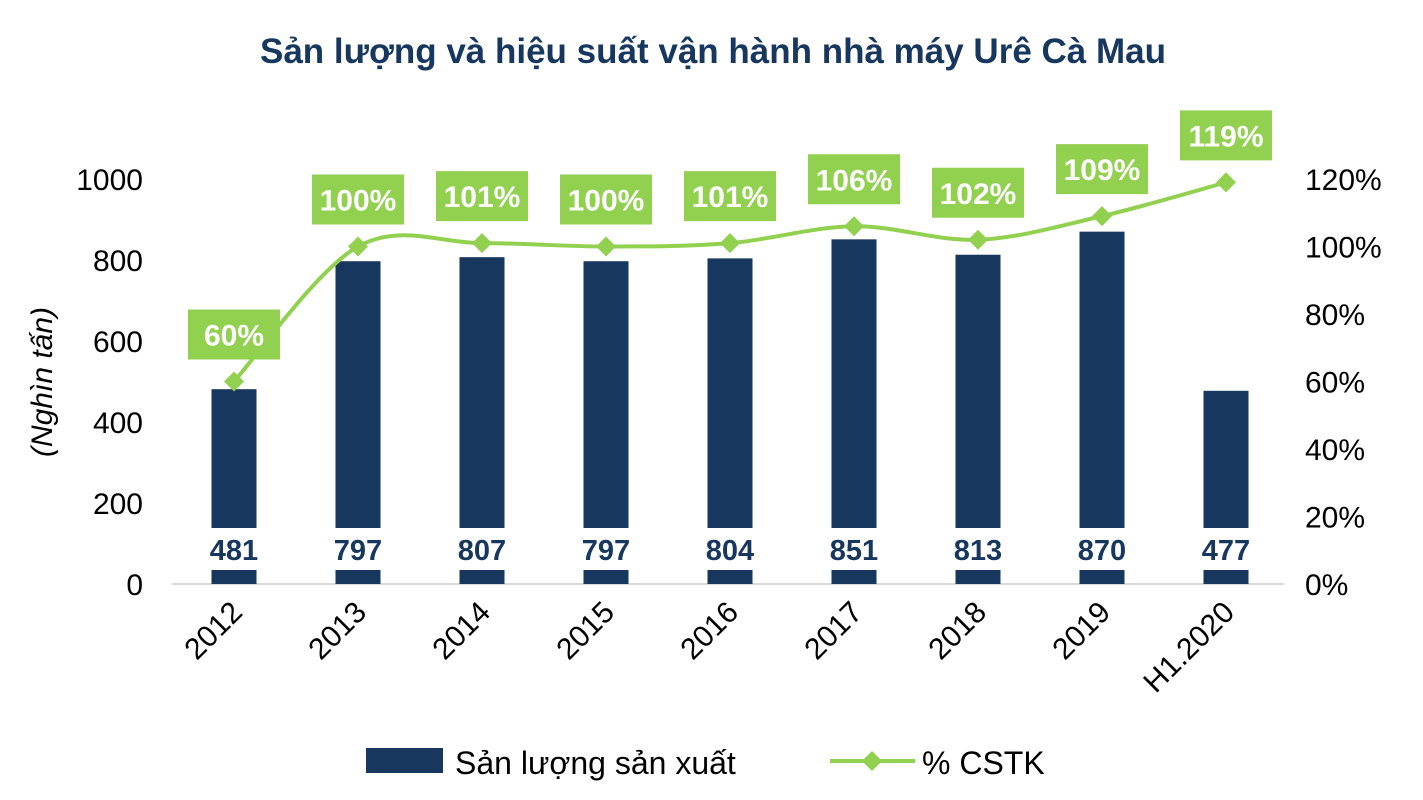 This screenshot has height=800, width=1423. I want to click on legend-line-label: % CSTK, so click(983, 763).